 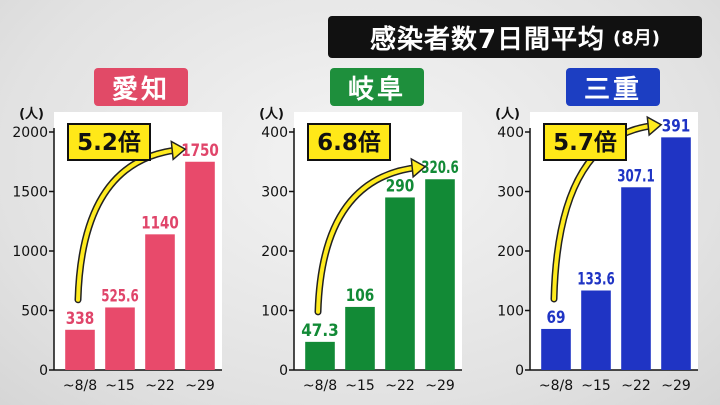 I want to click on aichi-category-label-3: ~29, so click(x=200, y=386).